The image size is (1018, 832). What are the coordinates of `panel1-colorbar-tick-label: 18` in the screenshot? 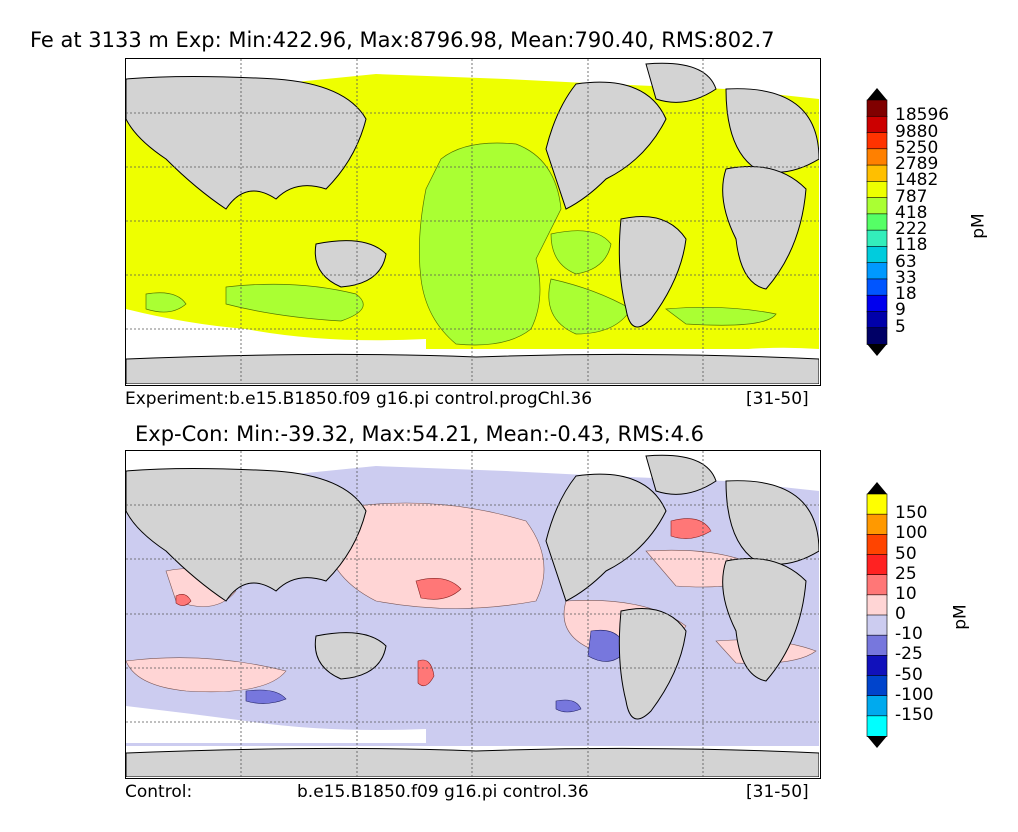 It's located at (906, 294).